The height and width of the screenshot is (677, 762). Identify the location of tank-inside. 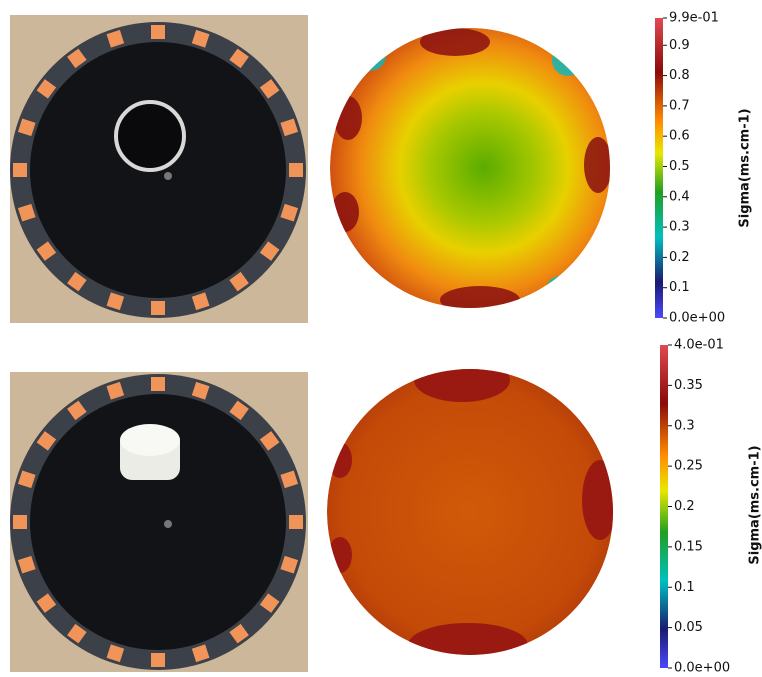
(158, 522).